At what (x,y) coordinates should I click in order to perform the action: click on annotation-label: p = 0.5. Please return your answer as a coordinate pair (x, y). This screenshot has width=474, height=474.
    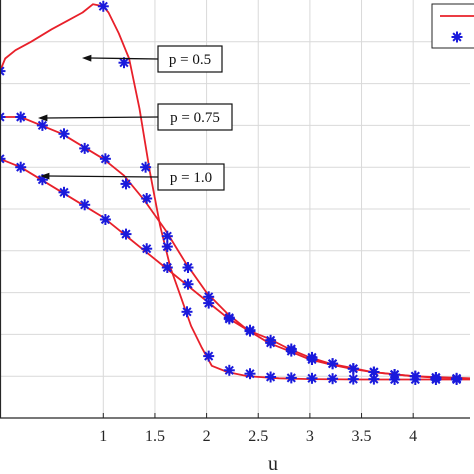
    Looking at the image, I should click on (190, 60).